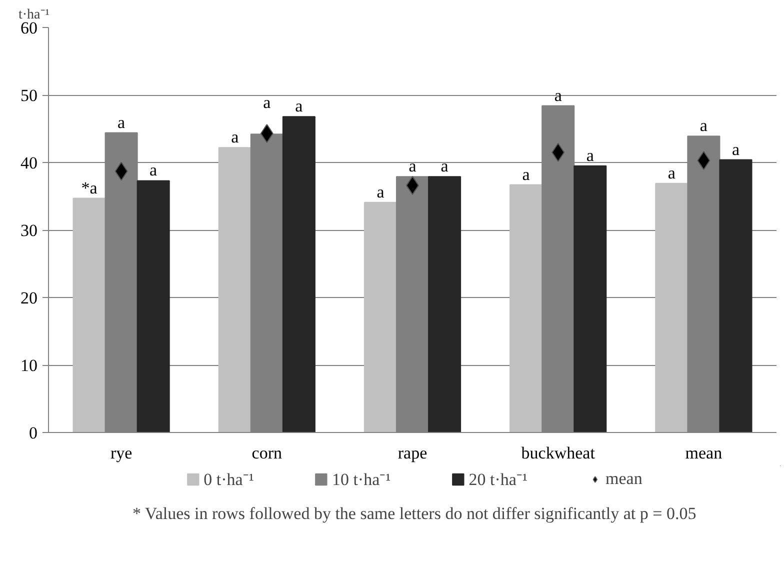 This screenshot has height=562, width=784. Describe the element at coordinates (29, 365) in the screenshot. I see `y-tick-label: 10` at that location.